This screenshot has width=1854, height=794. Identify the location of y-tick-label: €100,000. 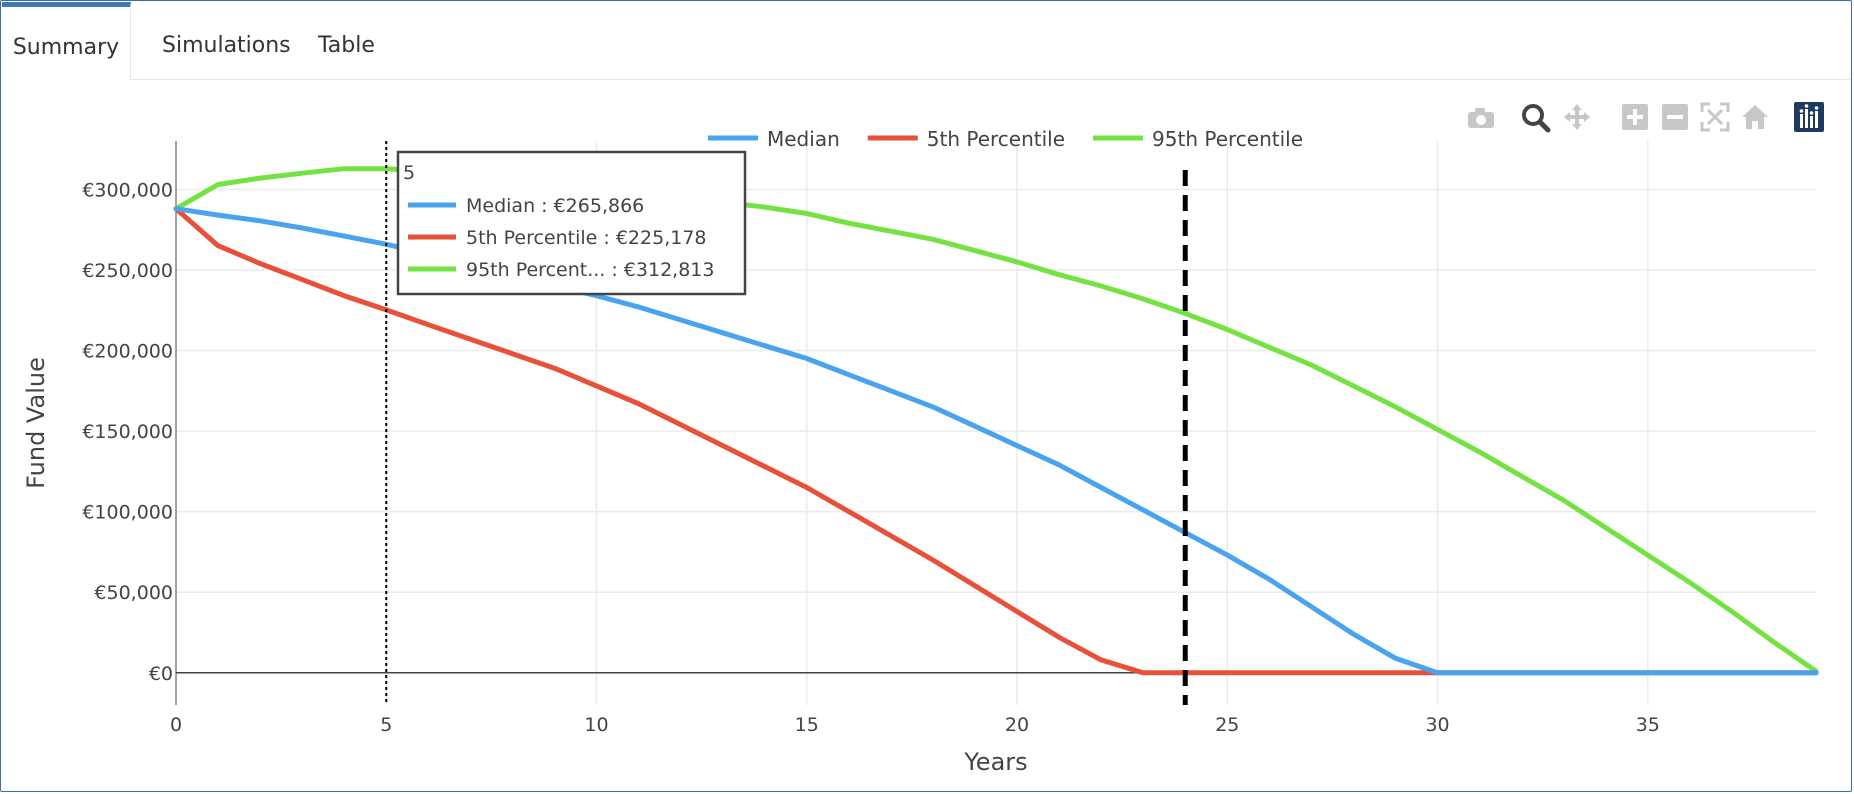
(127, 513).